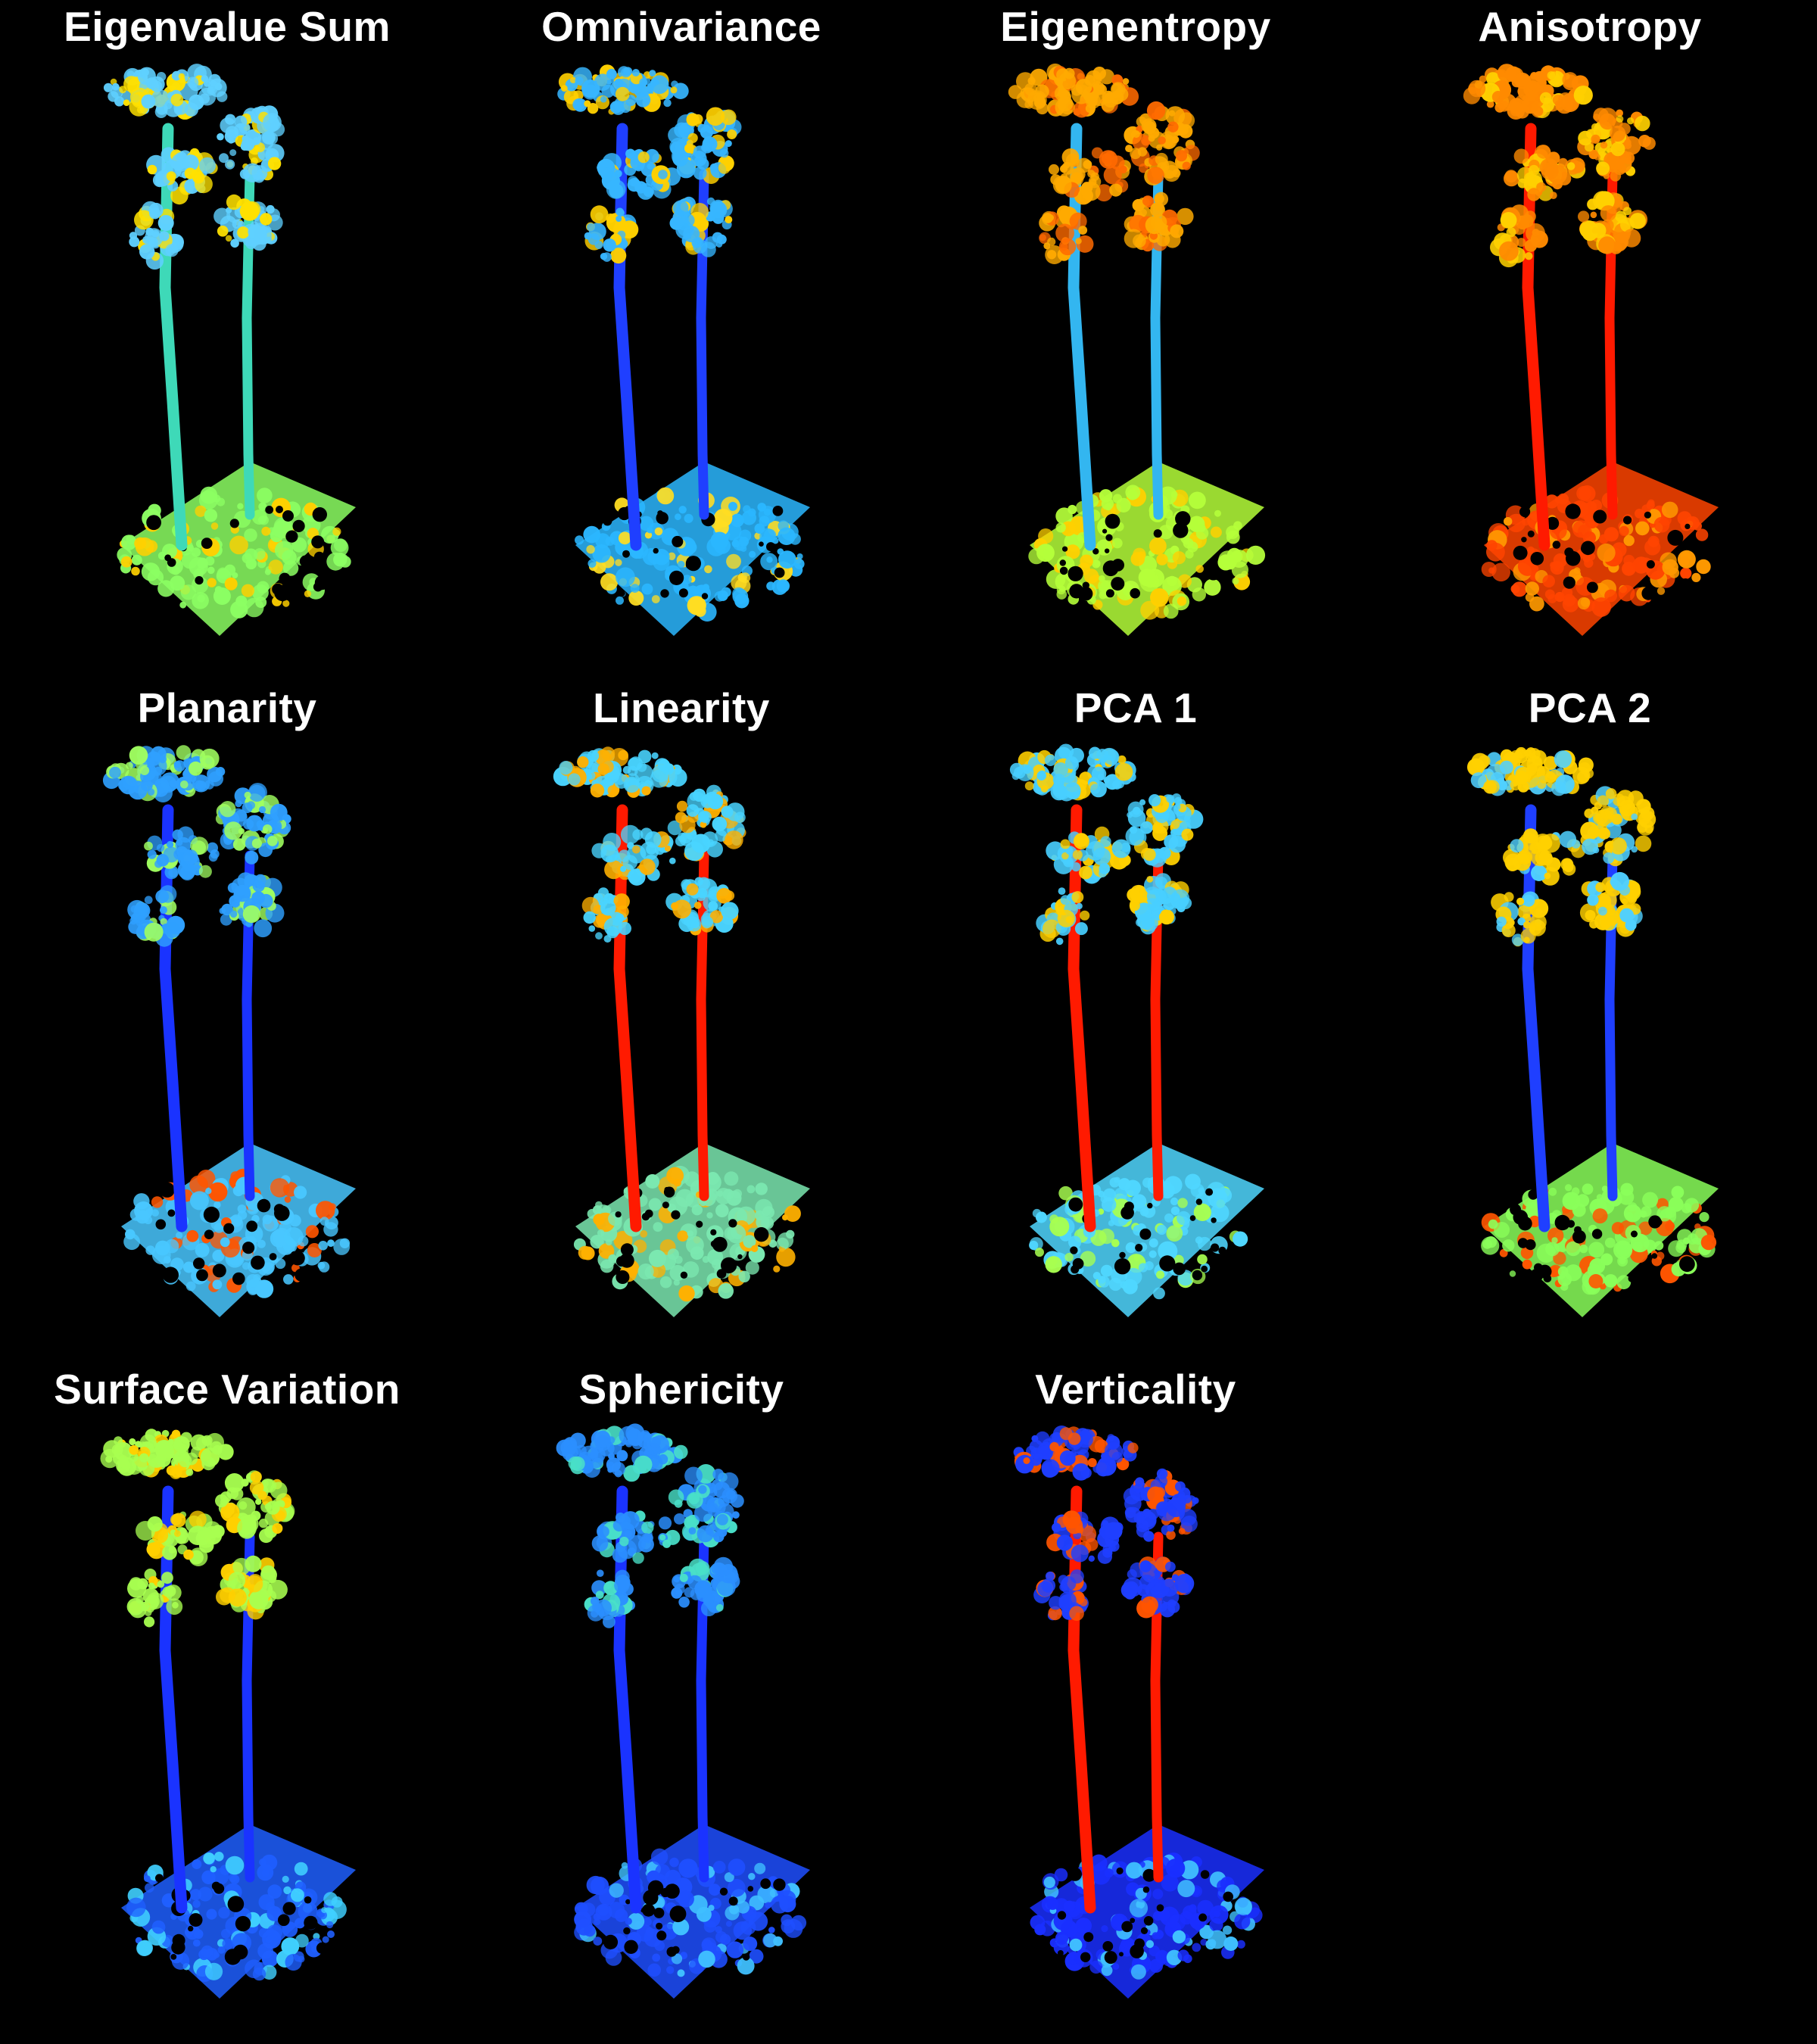 The height and width of the screenshot is (2044, 1817). What do you see at coordinates (227, 707) in the screenshot?
I see `panel-title: Planarity` at bounding box center [227, 707].